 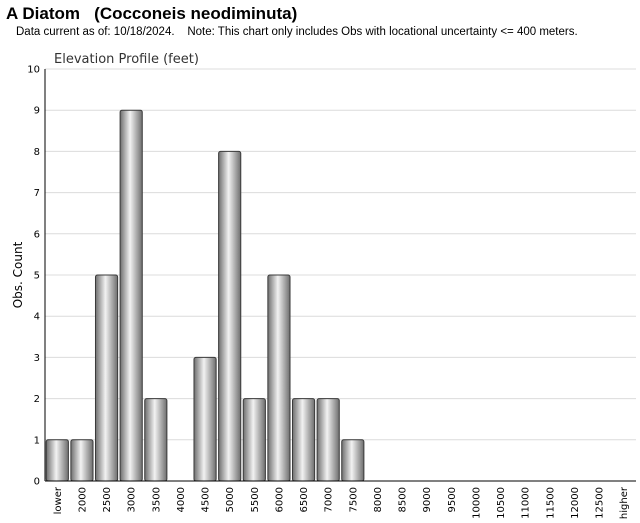 What do you see at coordinates (452, 499) in the screenshot?
I see `x-tick-label-9500: 9500` at bounding box center [452, 499].